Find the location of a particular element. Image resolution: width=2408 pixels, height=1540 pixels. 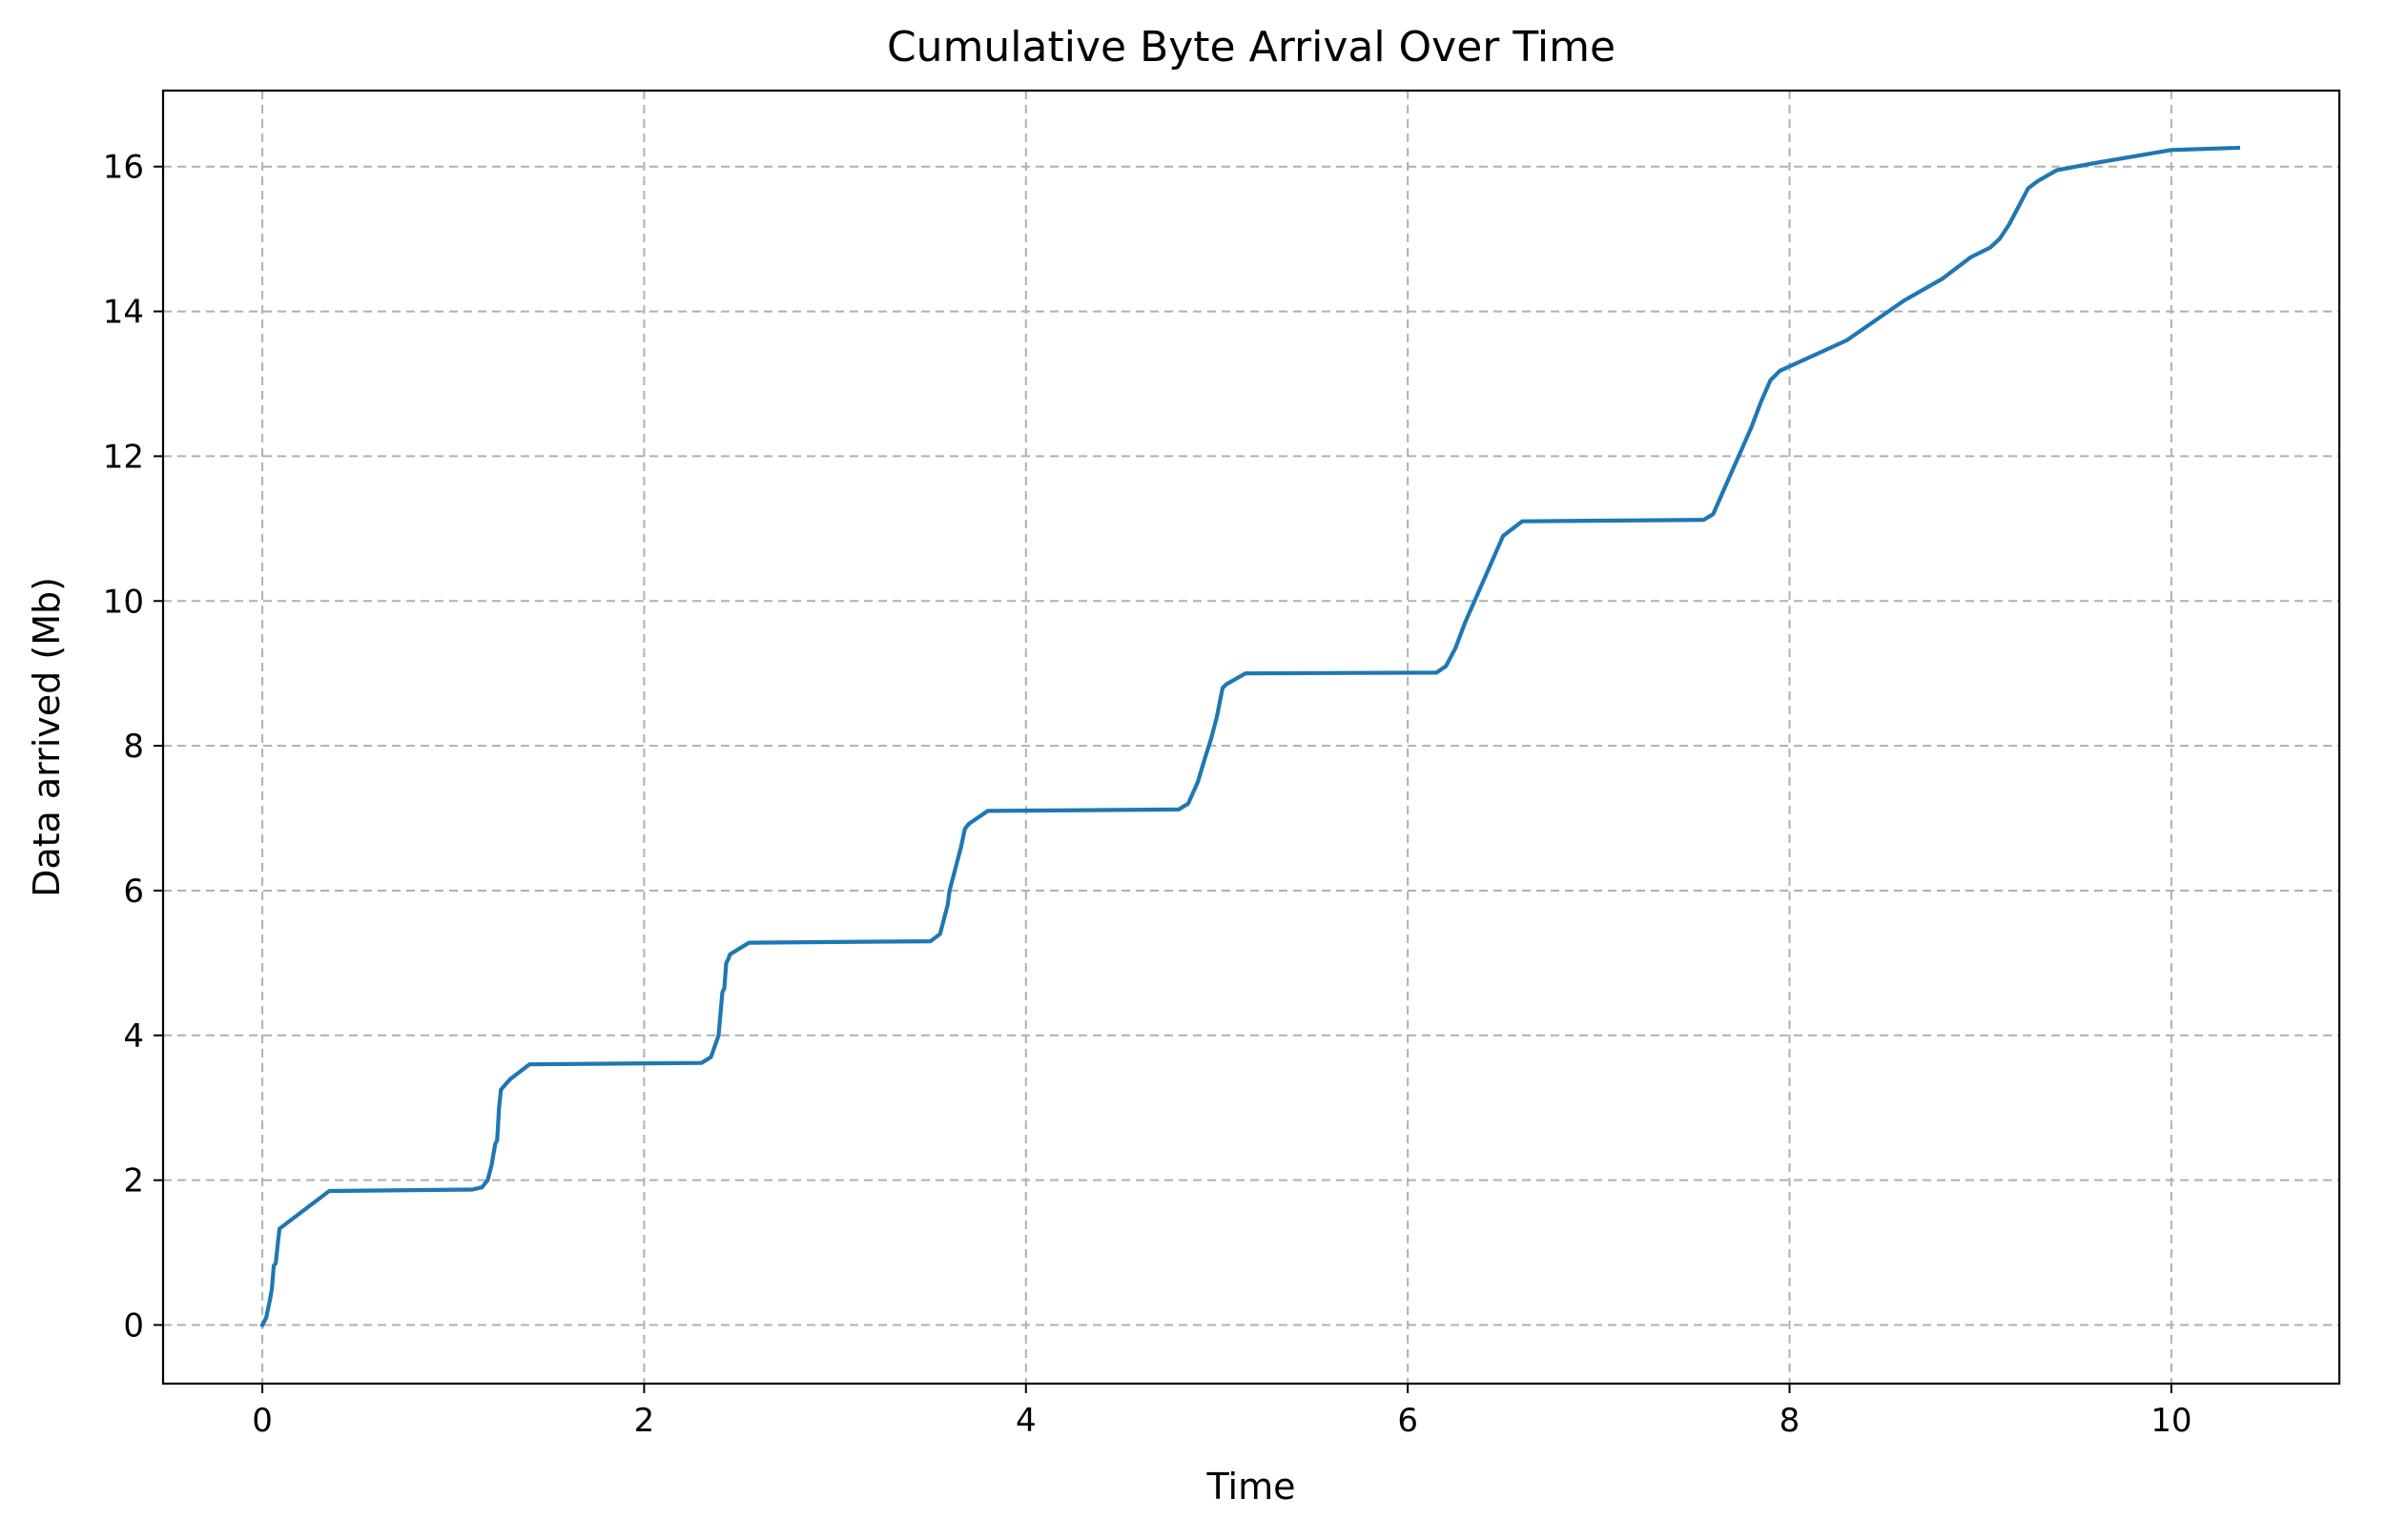

x-tick-label: 8 is located at coordinates (1790, 1421).